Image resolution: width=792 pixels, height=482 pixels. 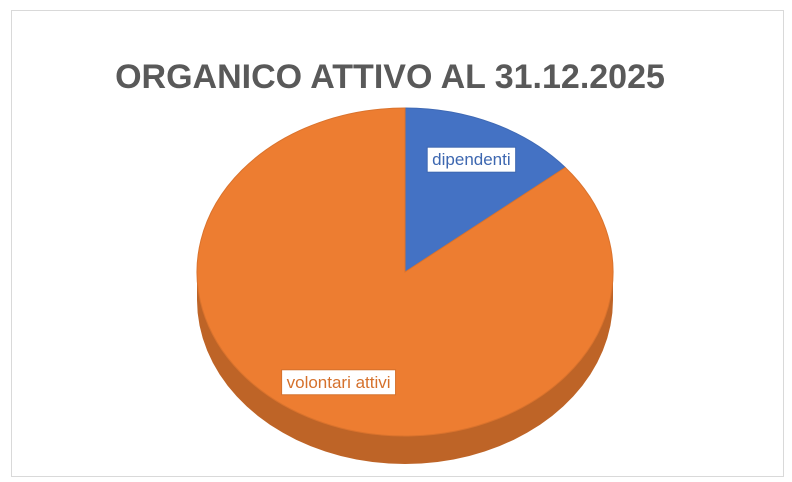 I want to click on data-label: volontari attivi, so click(x=339, y=382).